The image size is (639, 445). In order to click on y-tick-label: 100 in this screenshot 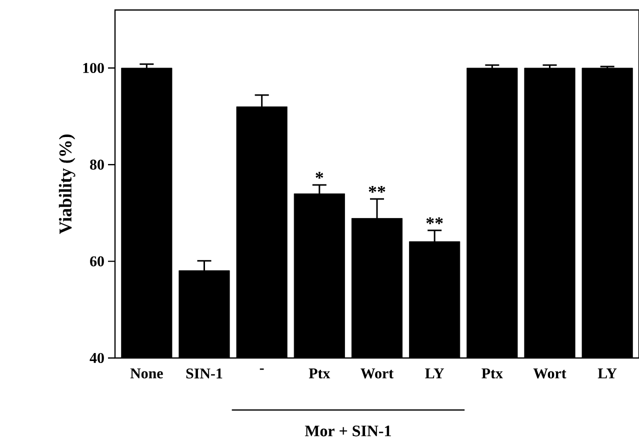, I will do `click(93, 68)`.